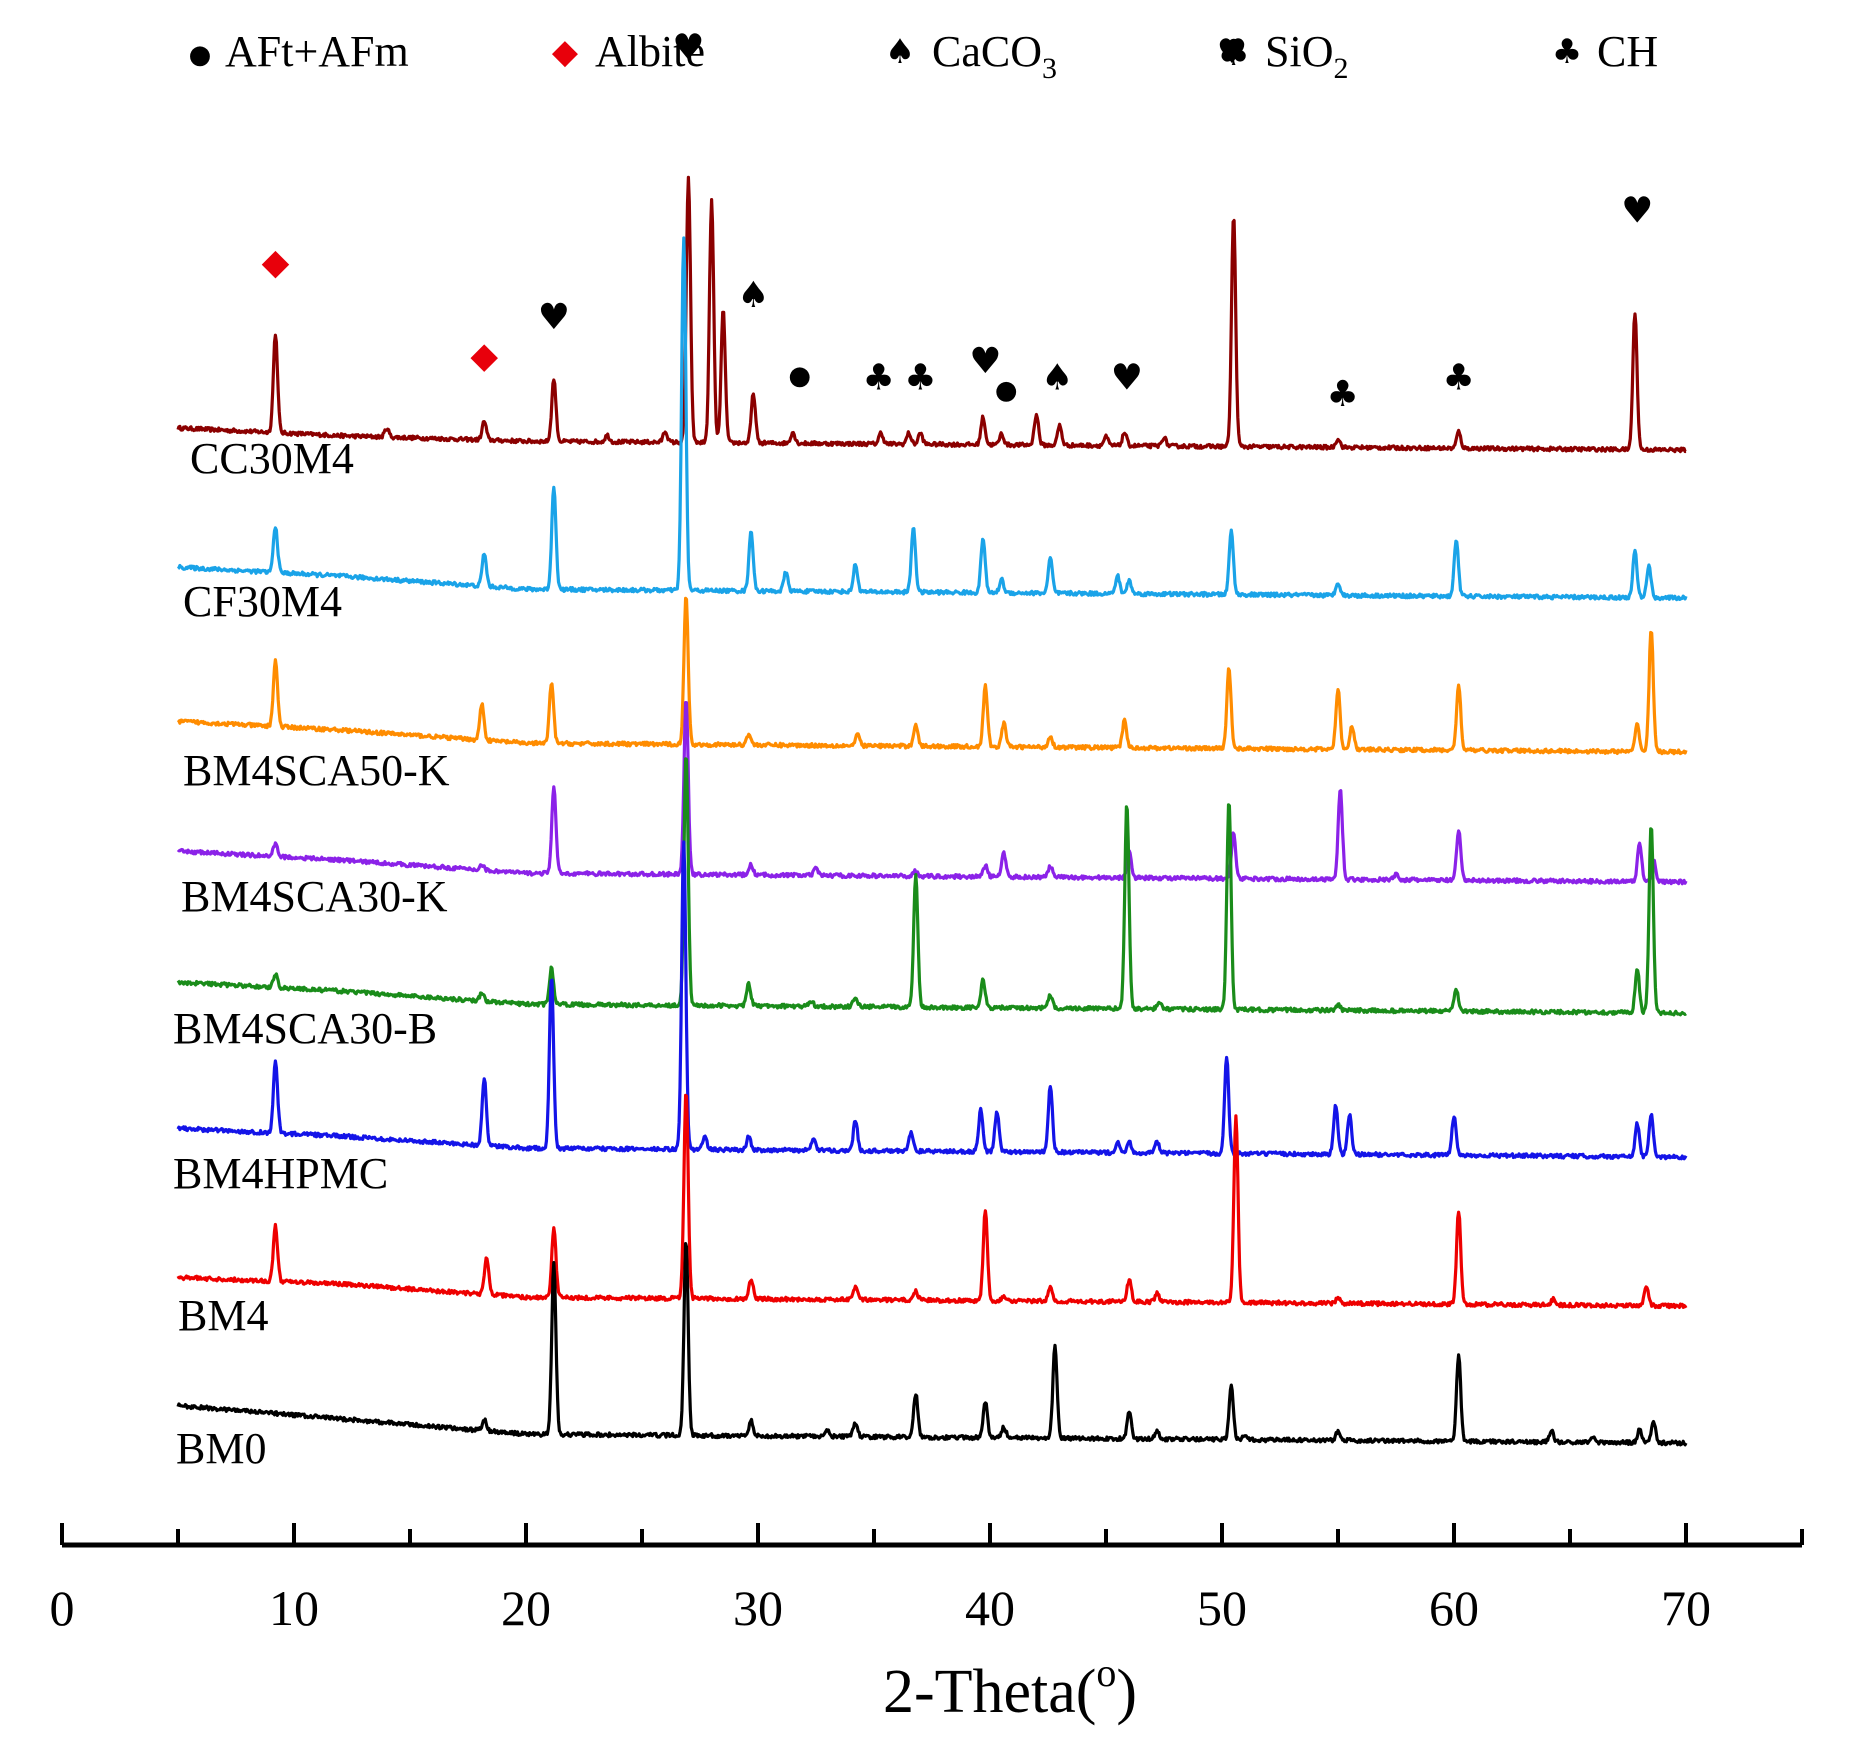  What do you see at coordinates (1686, 1608) in the screenshot?
I see `x-tick-label-70: 70` at bounding box center [1686, 1608].